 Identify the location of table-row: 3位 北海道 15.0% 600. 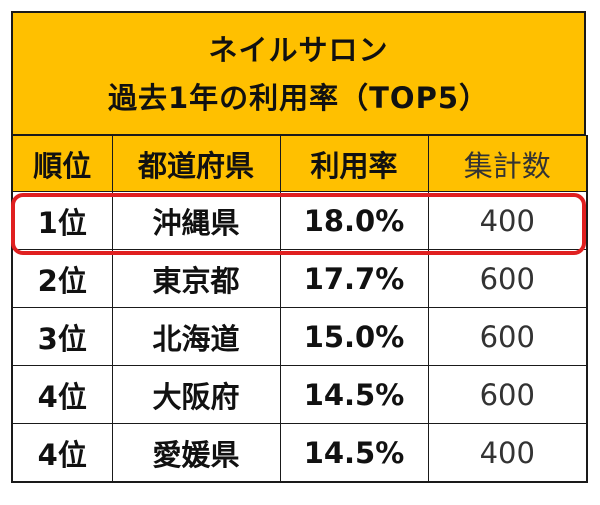
(299, 336).